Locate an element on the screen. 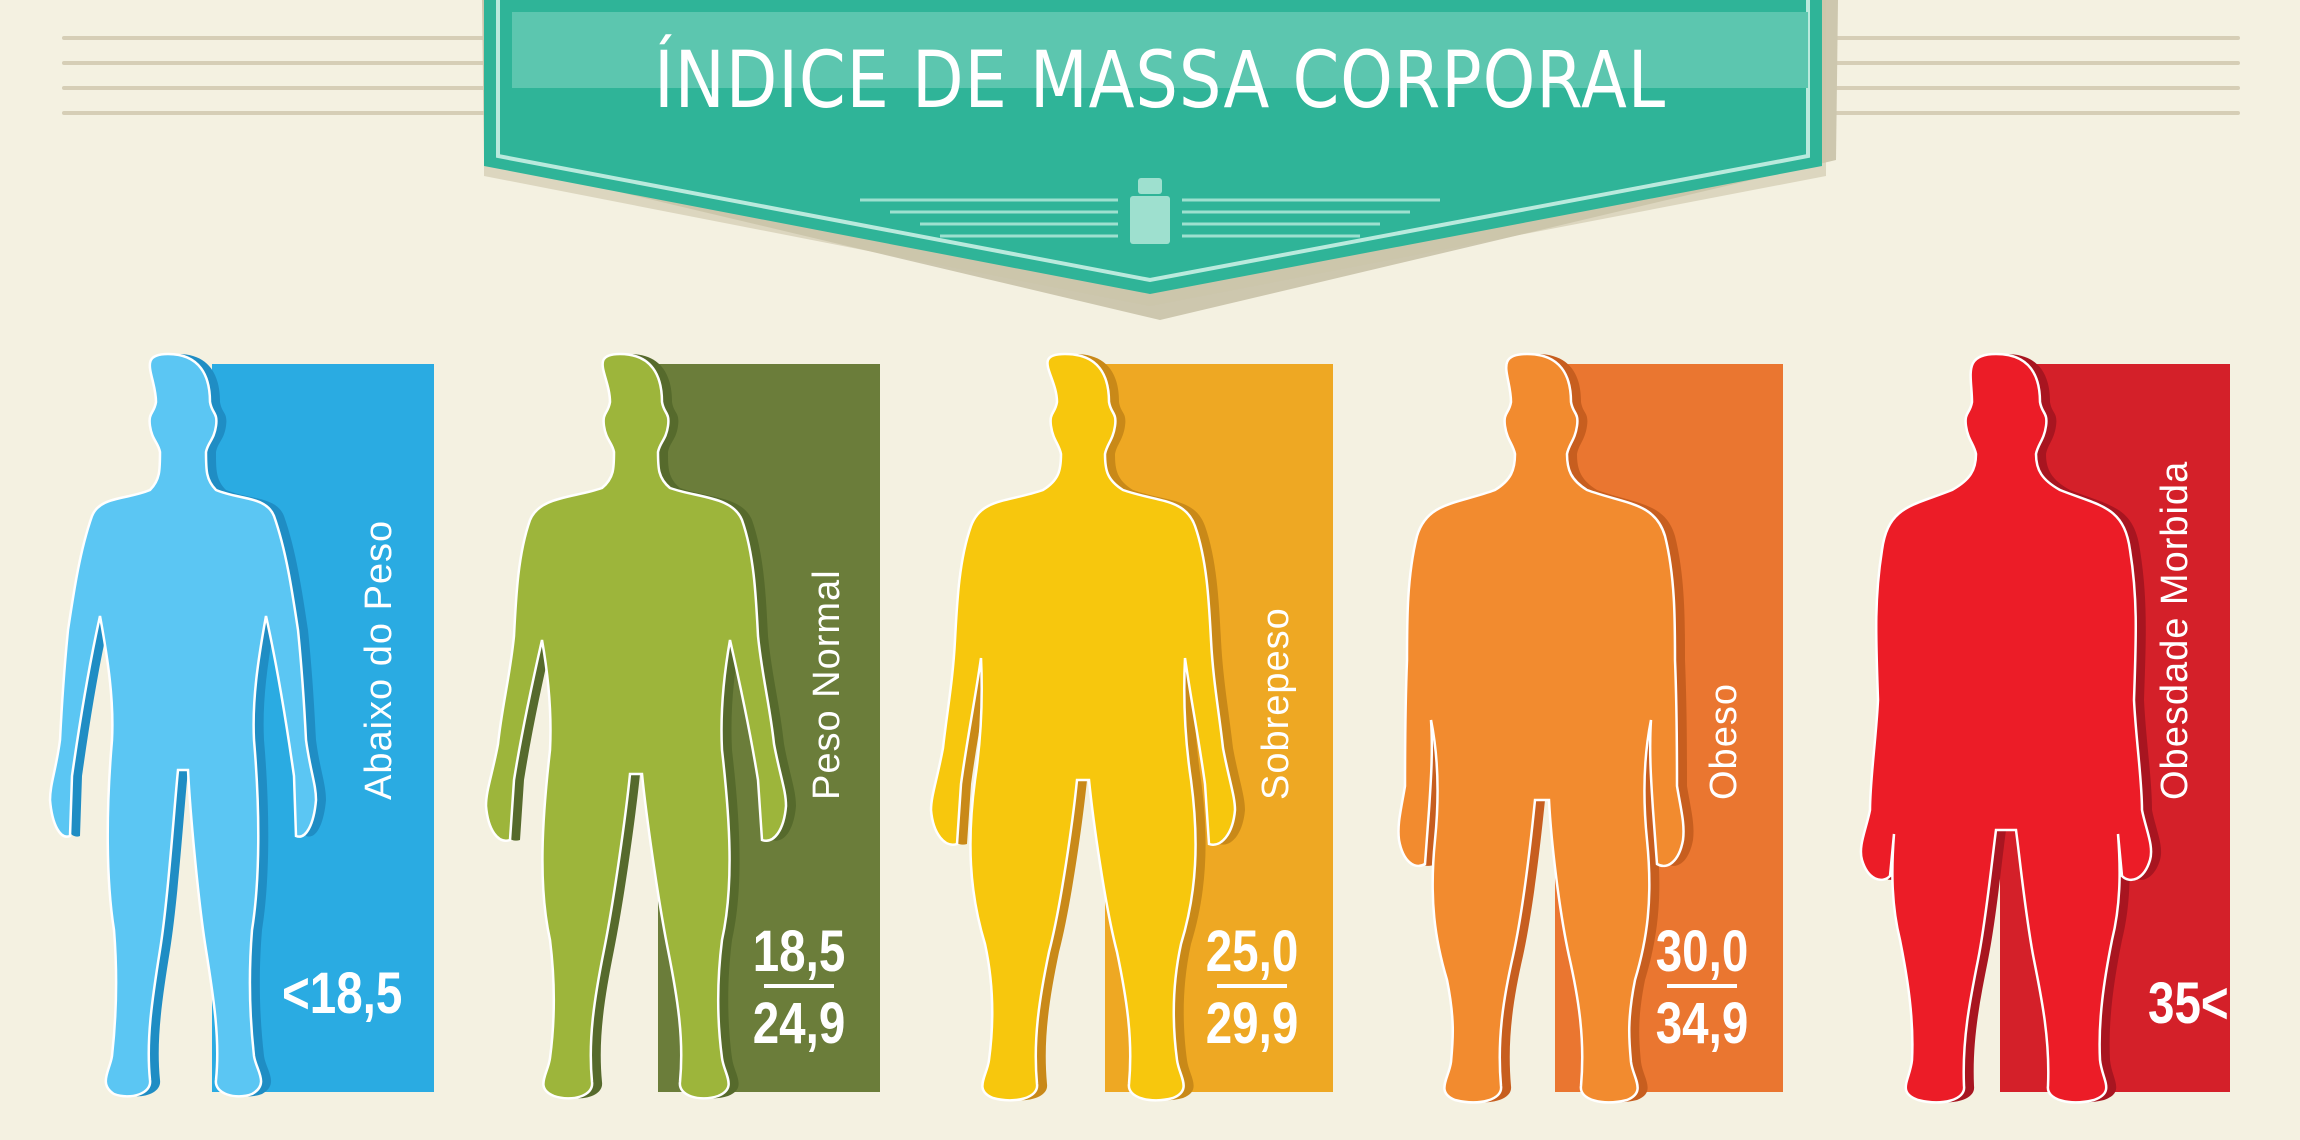  bmi-category-overweight: Sobrepeso 25,0 29,9 is located at coordinates (1140, 730).